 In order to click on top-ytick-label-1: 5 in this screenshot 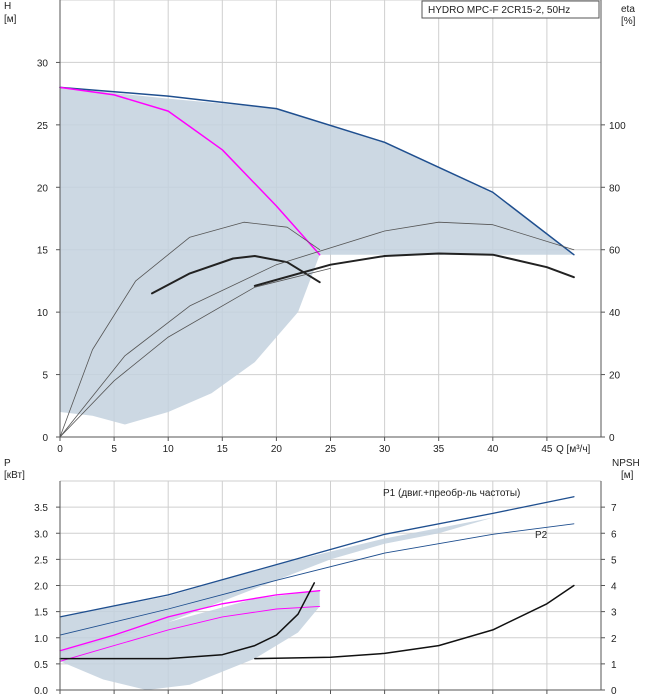, I will do `click(45, 376)`.